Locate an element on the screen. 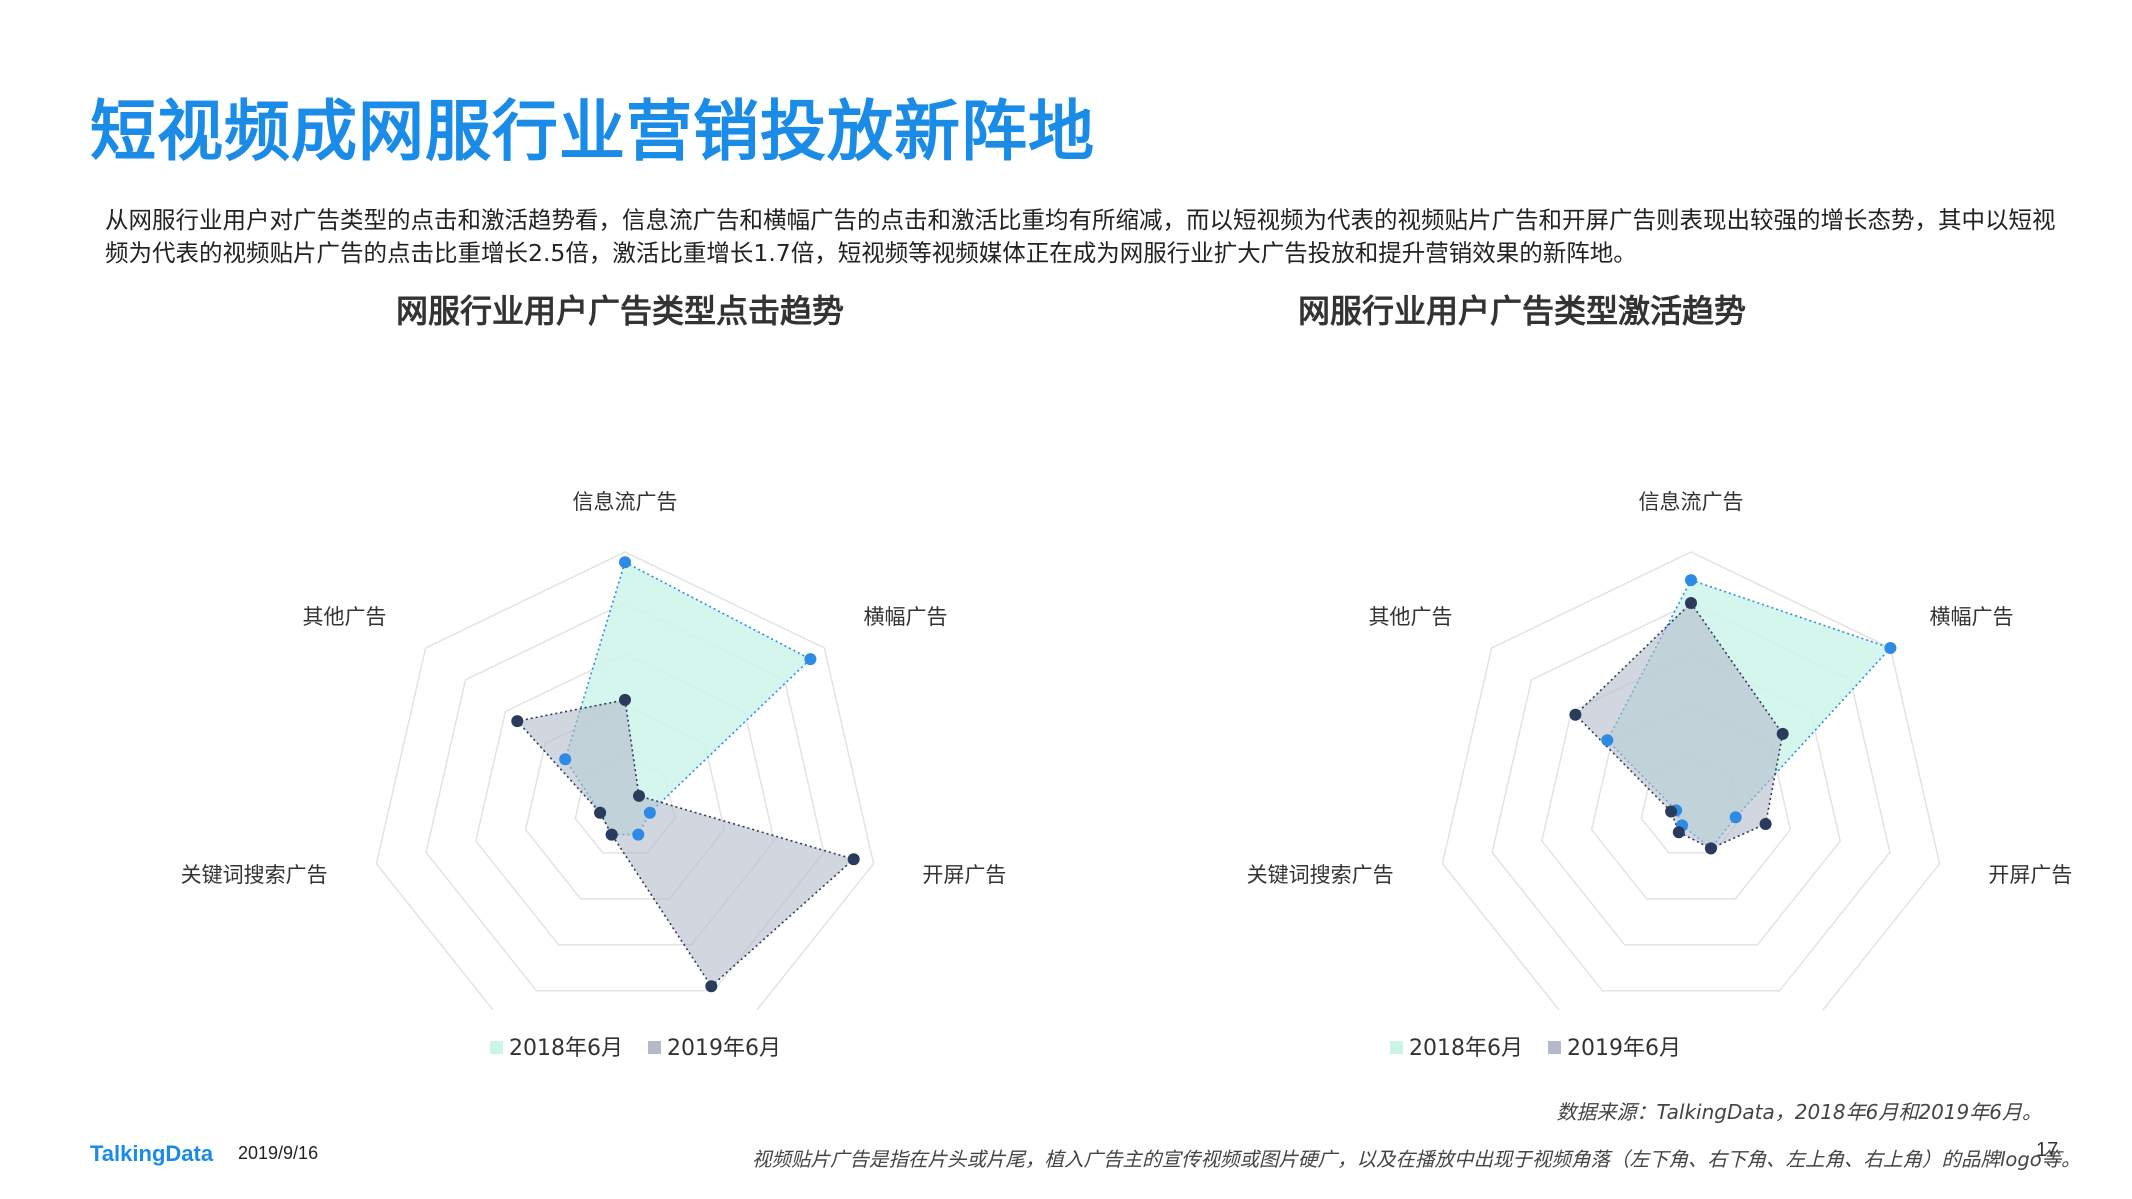 The width and height of the screenshot is (2132, 1199). legend-activations: 2018年6月 2019年6月 is located at coordinates (1544, 1046).